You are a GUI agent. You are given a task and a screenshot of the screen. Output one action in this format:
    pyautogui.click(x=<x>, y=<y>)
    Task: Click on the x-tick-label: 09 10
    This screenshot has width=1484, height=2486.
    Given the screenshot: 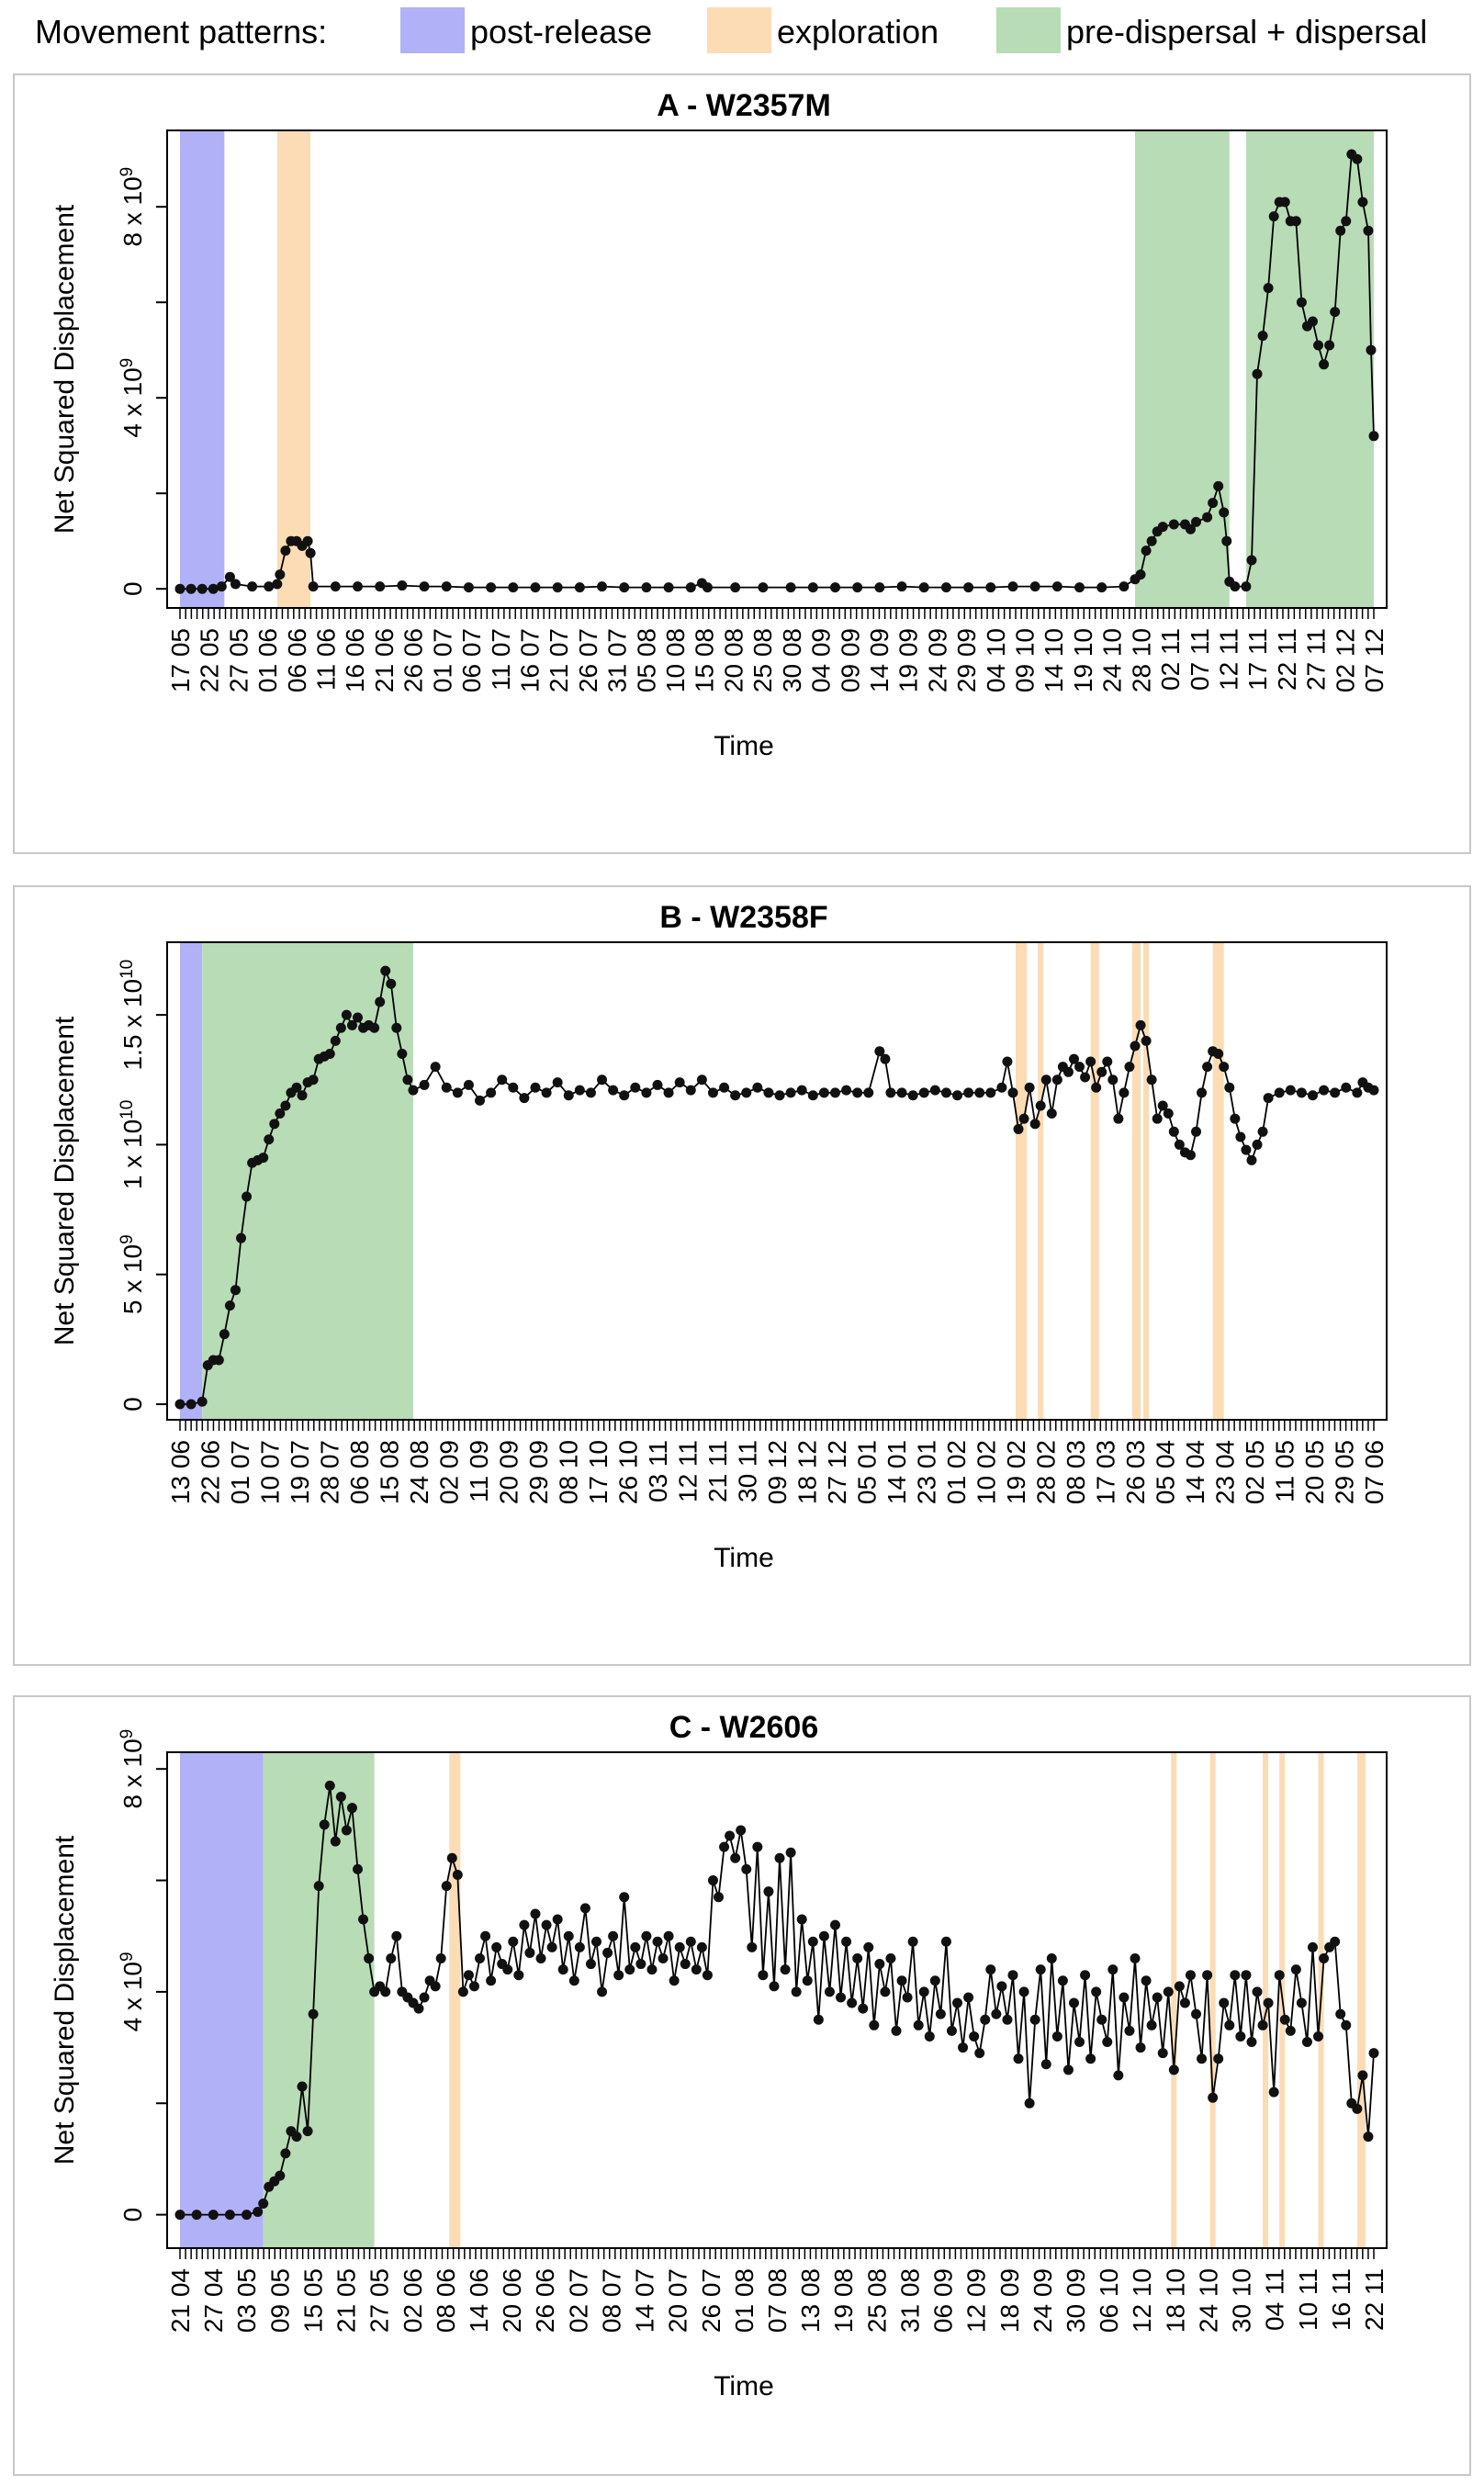 What is the action you would take?
    pyautogui.click(x=1025, y=660)
    